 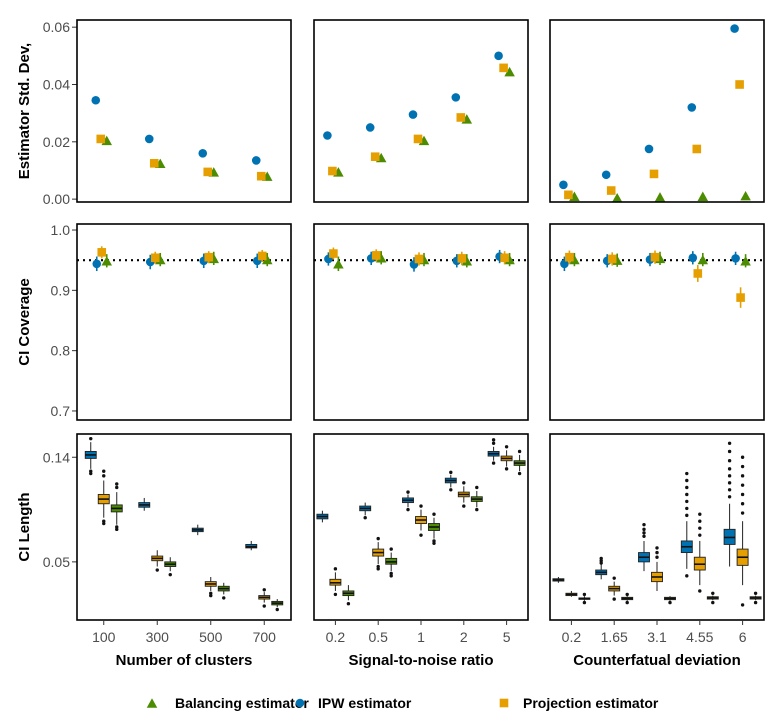 I want to click on panel-r3-c1, so click(x=184, y=527).